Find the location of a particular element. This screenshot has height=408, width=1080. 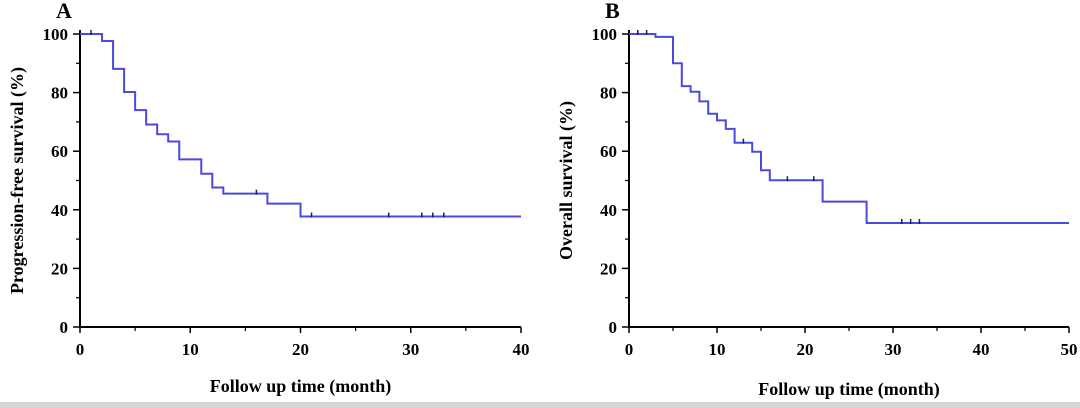

panel-letter: A is located at coordinates (64, 11).